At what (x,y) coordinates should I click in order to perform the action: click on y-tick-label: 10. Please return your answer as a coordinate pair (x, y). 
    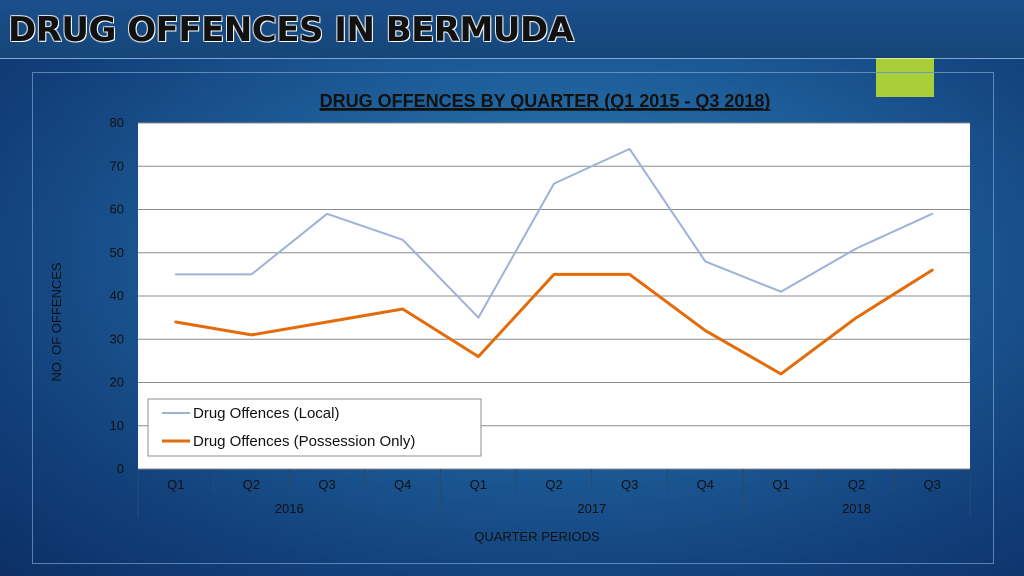
    Looking at the image, I should click on (117, 425).